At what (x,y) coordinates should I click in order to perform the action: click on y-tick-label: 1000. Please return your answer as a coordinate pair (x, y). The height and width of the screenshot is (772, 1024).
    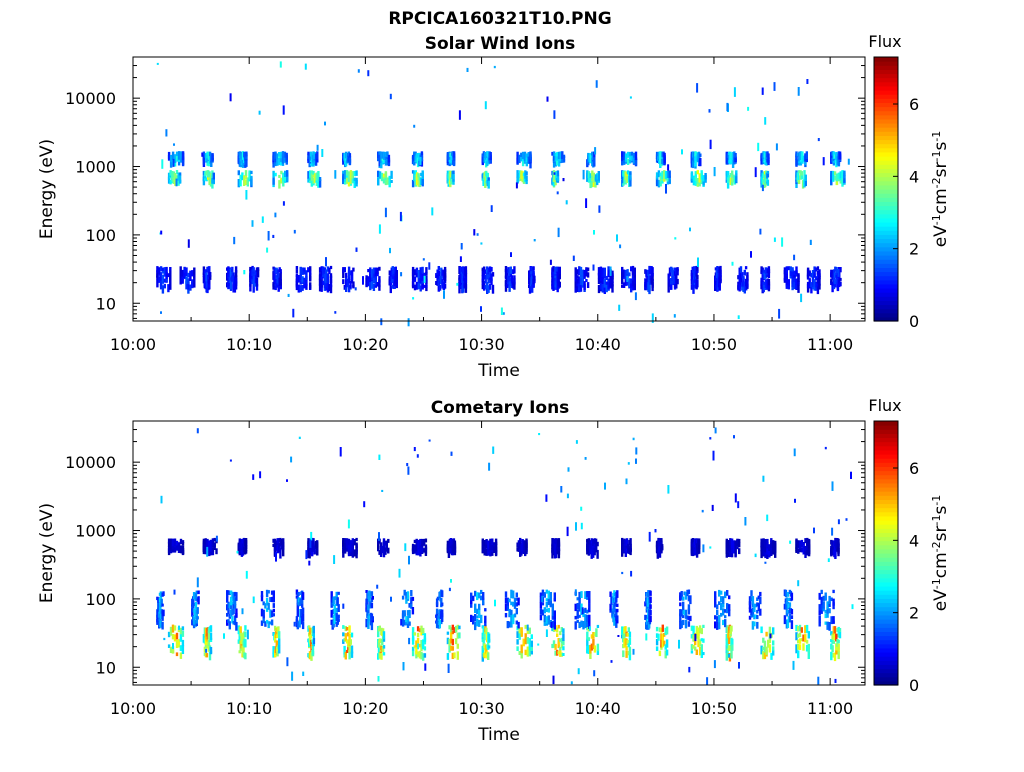
    Looking at the image, I should click on (95, 531).